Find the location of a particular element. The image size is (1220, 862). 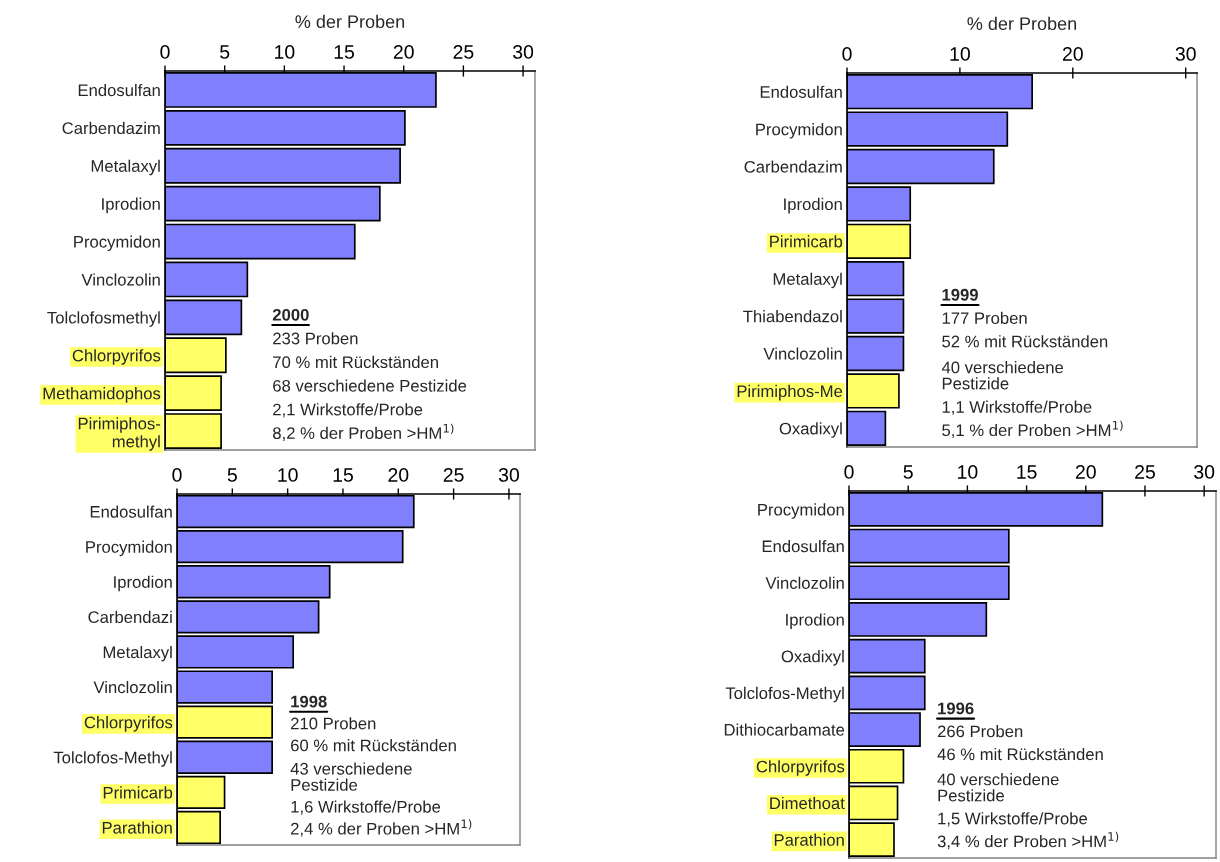

annotation: 60 % mit Rückständen is located at coordinates (373, 745).